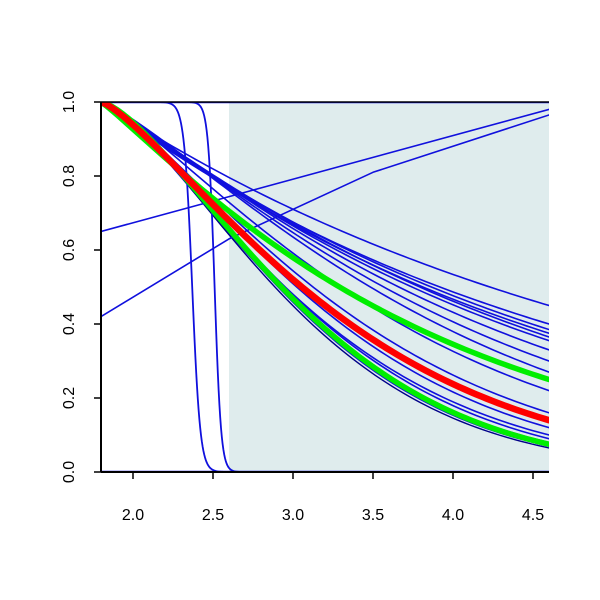 The width and height of the screenshot is (600, 600). What do you see at coordinates (533, 515) in the screenshot?
I see `x-tick-label: 4.5` at bounding box center [533, 515].